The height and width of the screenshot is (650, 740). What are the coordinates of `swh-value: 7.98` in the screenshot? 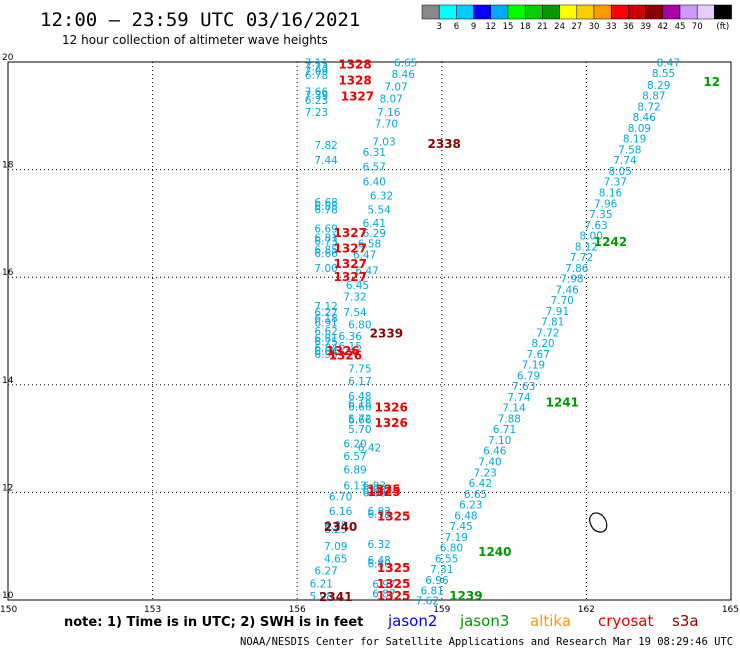 It's located at (571, 280).